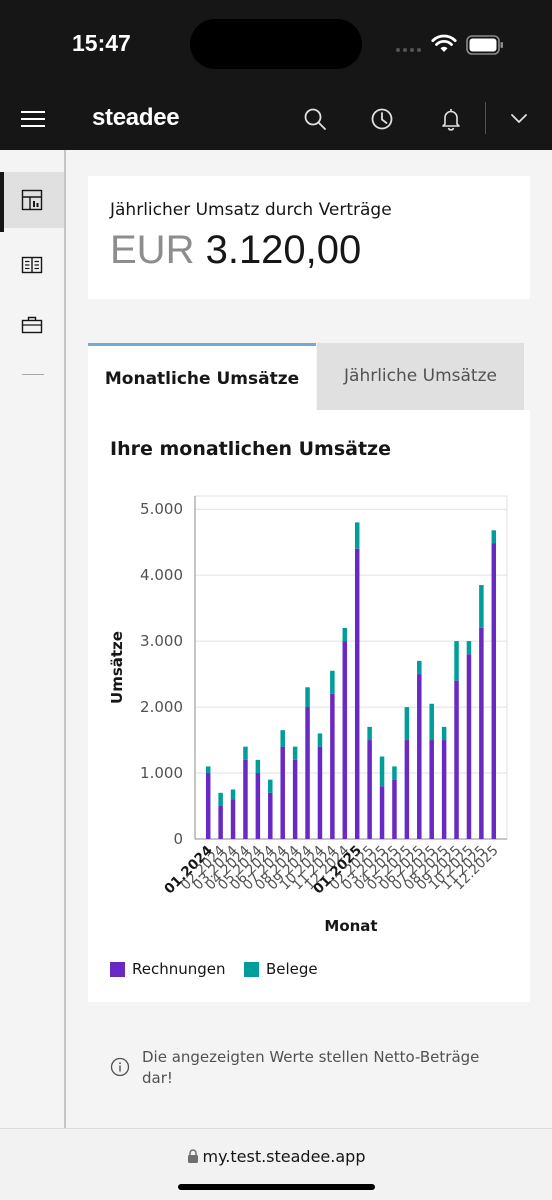  Describe the element at coordinates (179, 969) in the screenshot. I see `legend-label-rechnungen: Rechnungen` at that location.